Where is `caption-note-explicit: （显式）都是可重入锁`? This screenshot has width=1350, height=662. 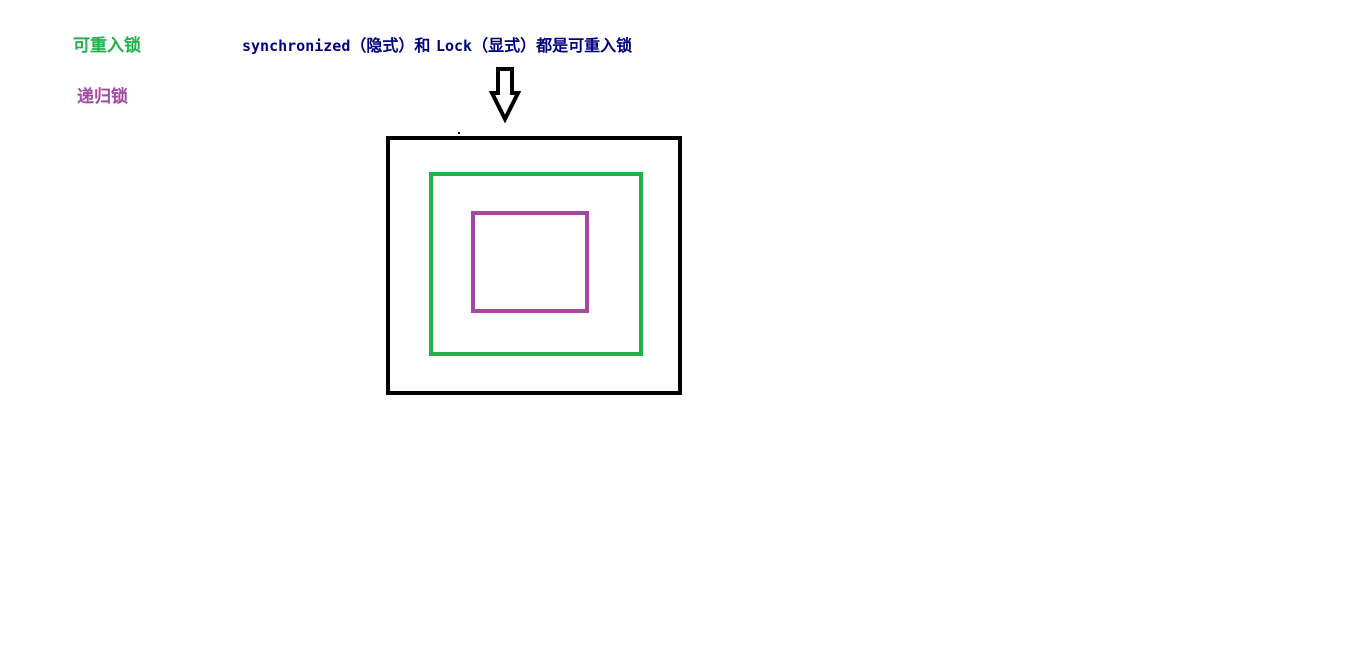 caption-note-explicit: （显式）都是可重入锁 is located at coordinates (552, 45).